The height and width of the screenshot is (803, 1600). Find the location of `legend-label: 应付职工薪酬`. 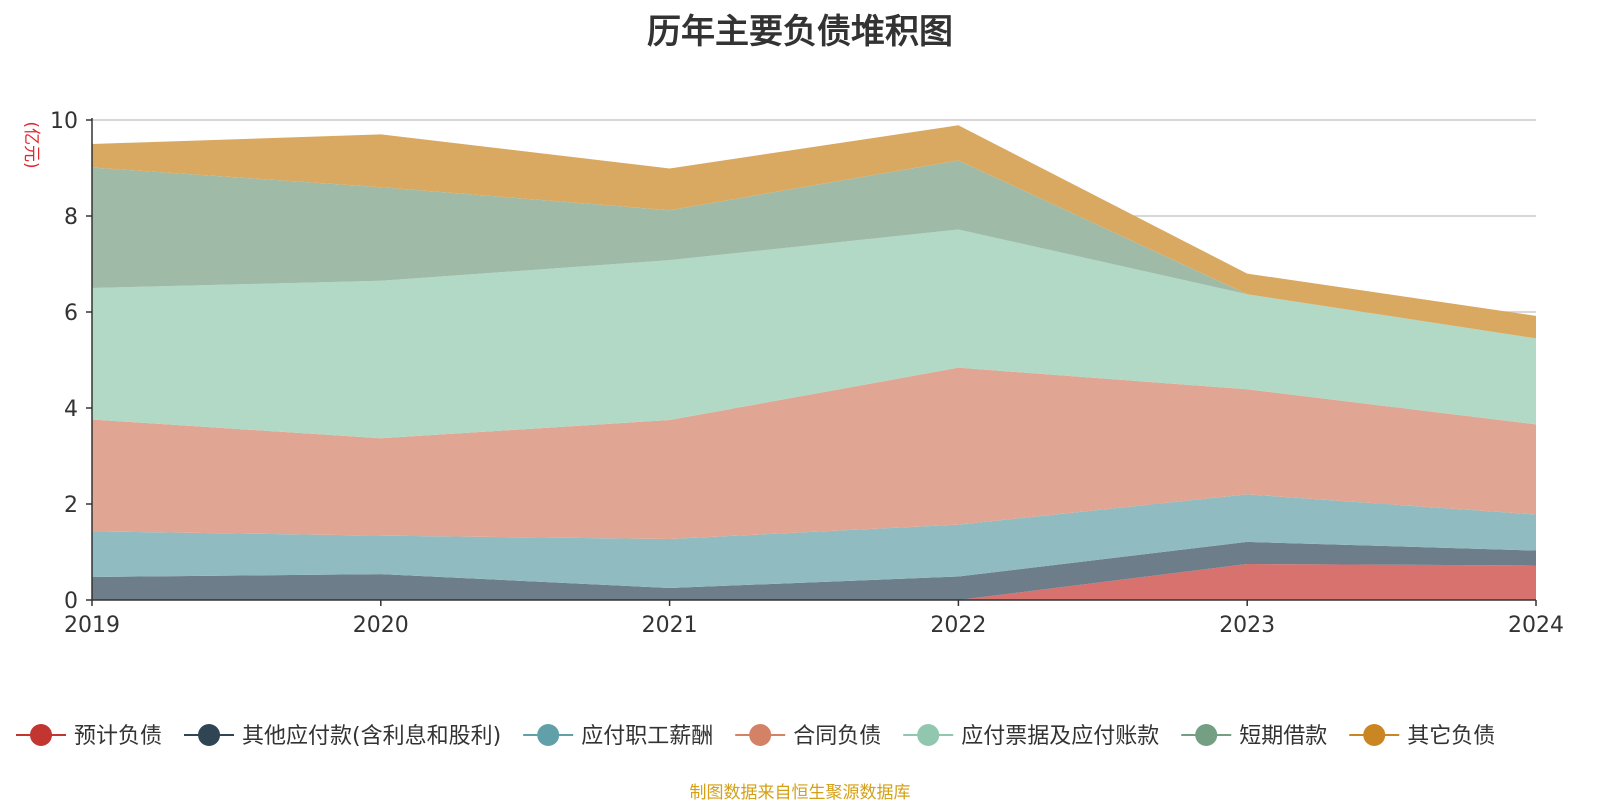

legend-label: 应付职工薪酬 is located at coordinates (647, 736).